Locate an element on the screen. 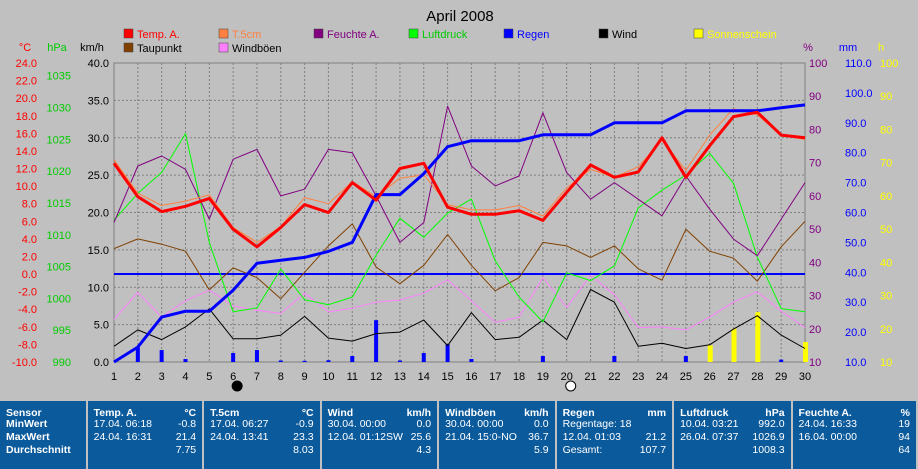  tick-label-sun: 60 is located at coordinates (886, 197).